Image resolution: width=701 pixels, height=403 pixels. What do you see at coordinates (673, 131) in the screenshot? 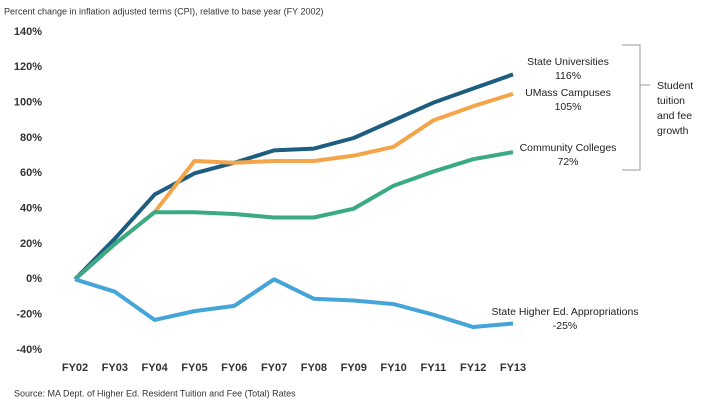
I see `annotation: growth` at bounding box center [673, 131].